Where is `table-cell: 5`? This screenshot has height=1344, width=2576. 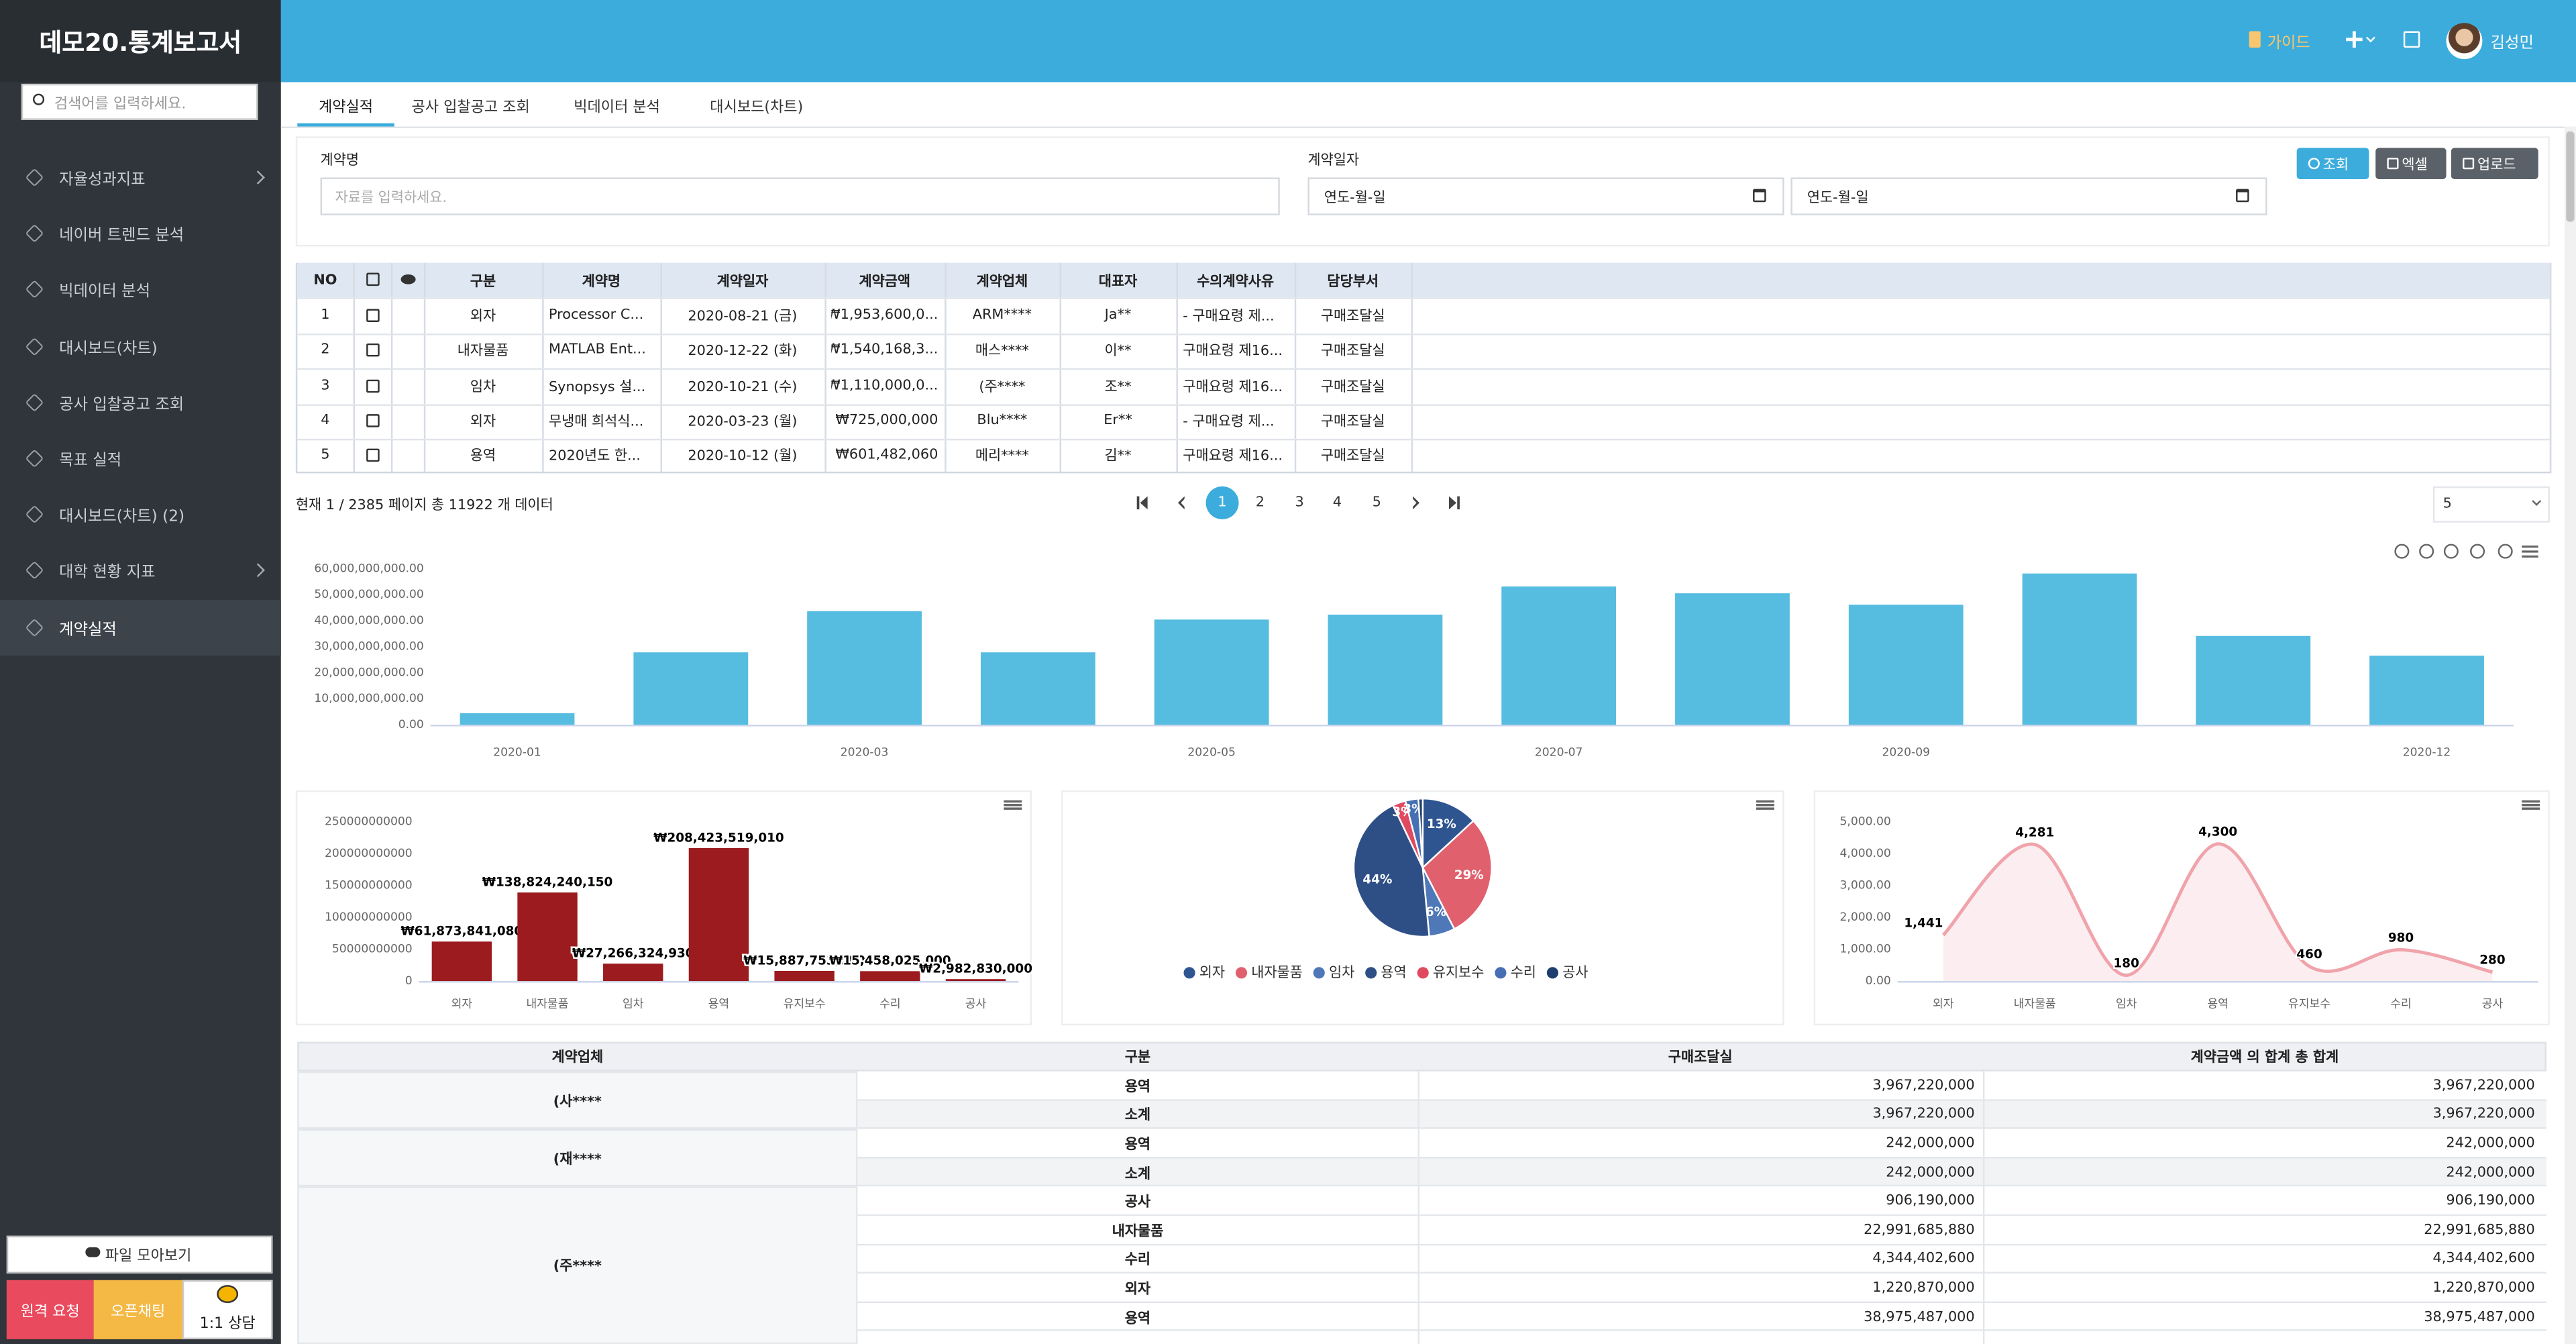 table-cell: 5 is located at coordinates (325, 456).